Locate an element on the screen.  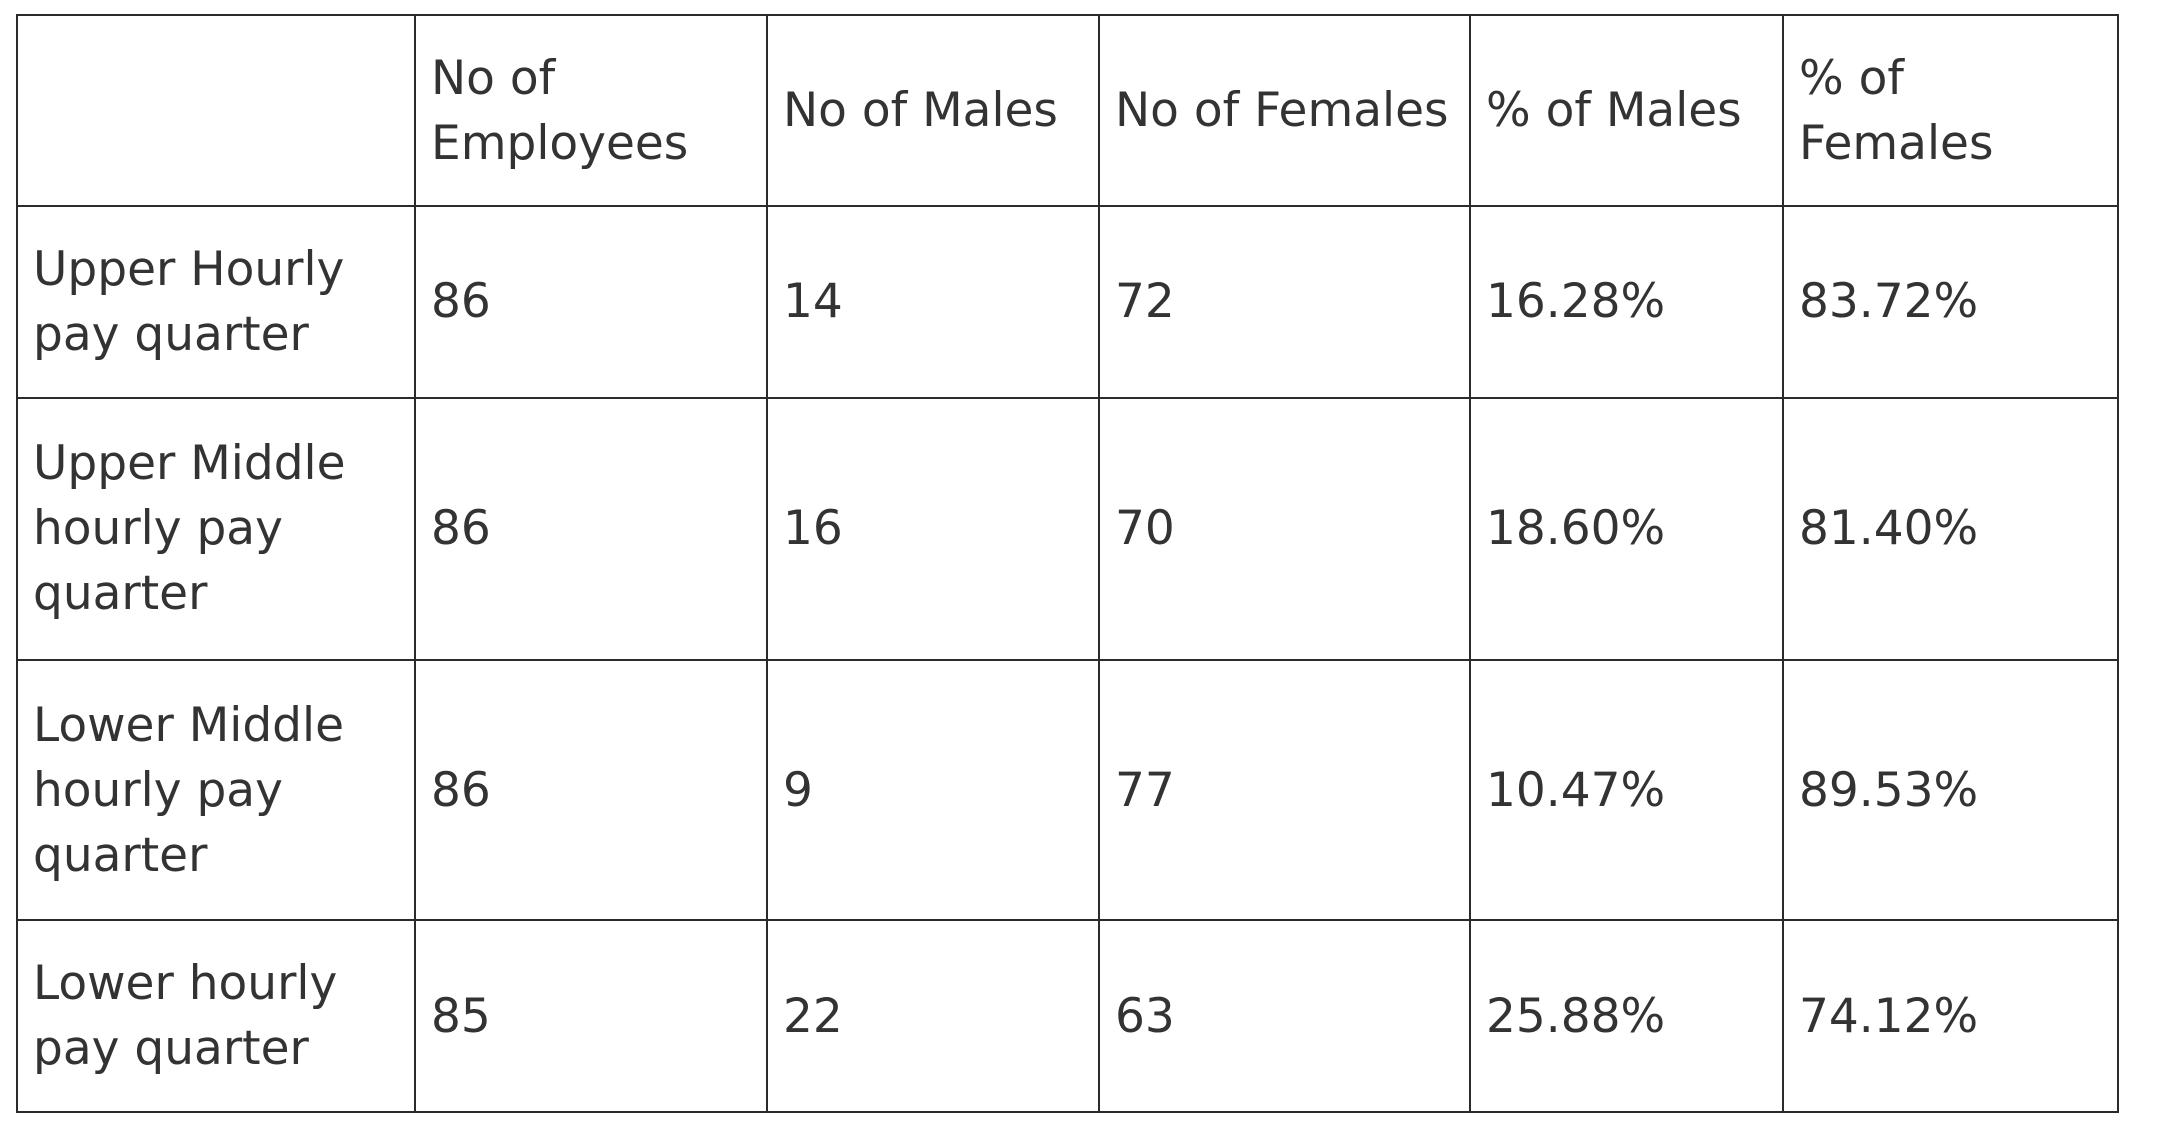
header-no-of-females: No of Females is located at coordinates (1284, 110).